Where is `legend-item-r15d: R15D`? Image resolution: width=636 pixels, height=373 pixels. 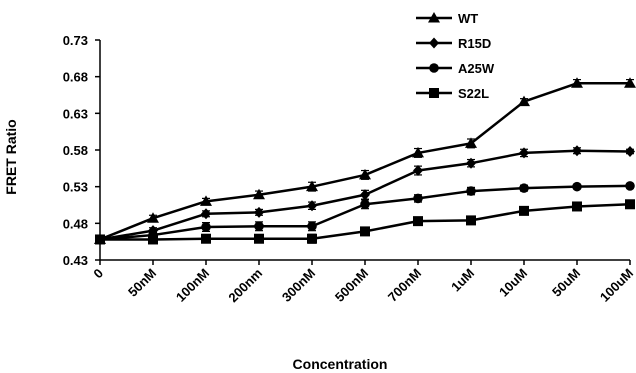
legend-item-r15d: R15D is located at coordinates (453, 43).